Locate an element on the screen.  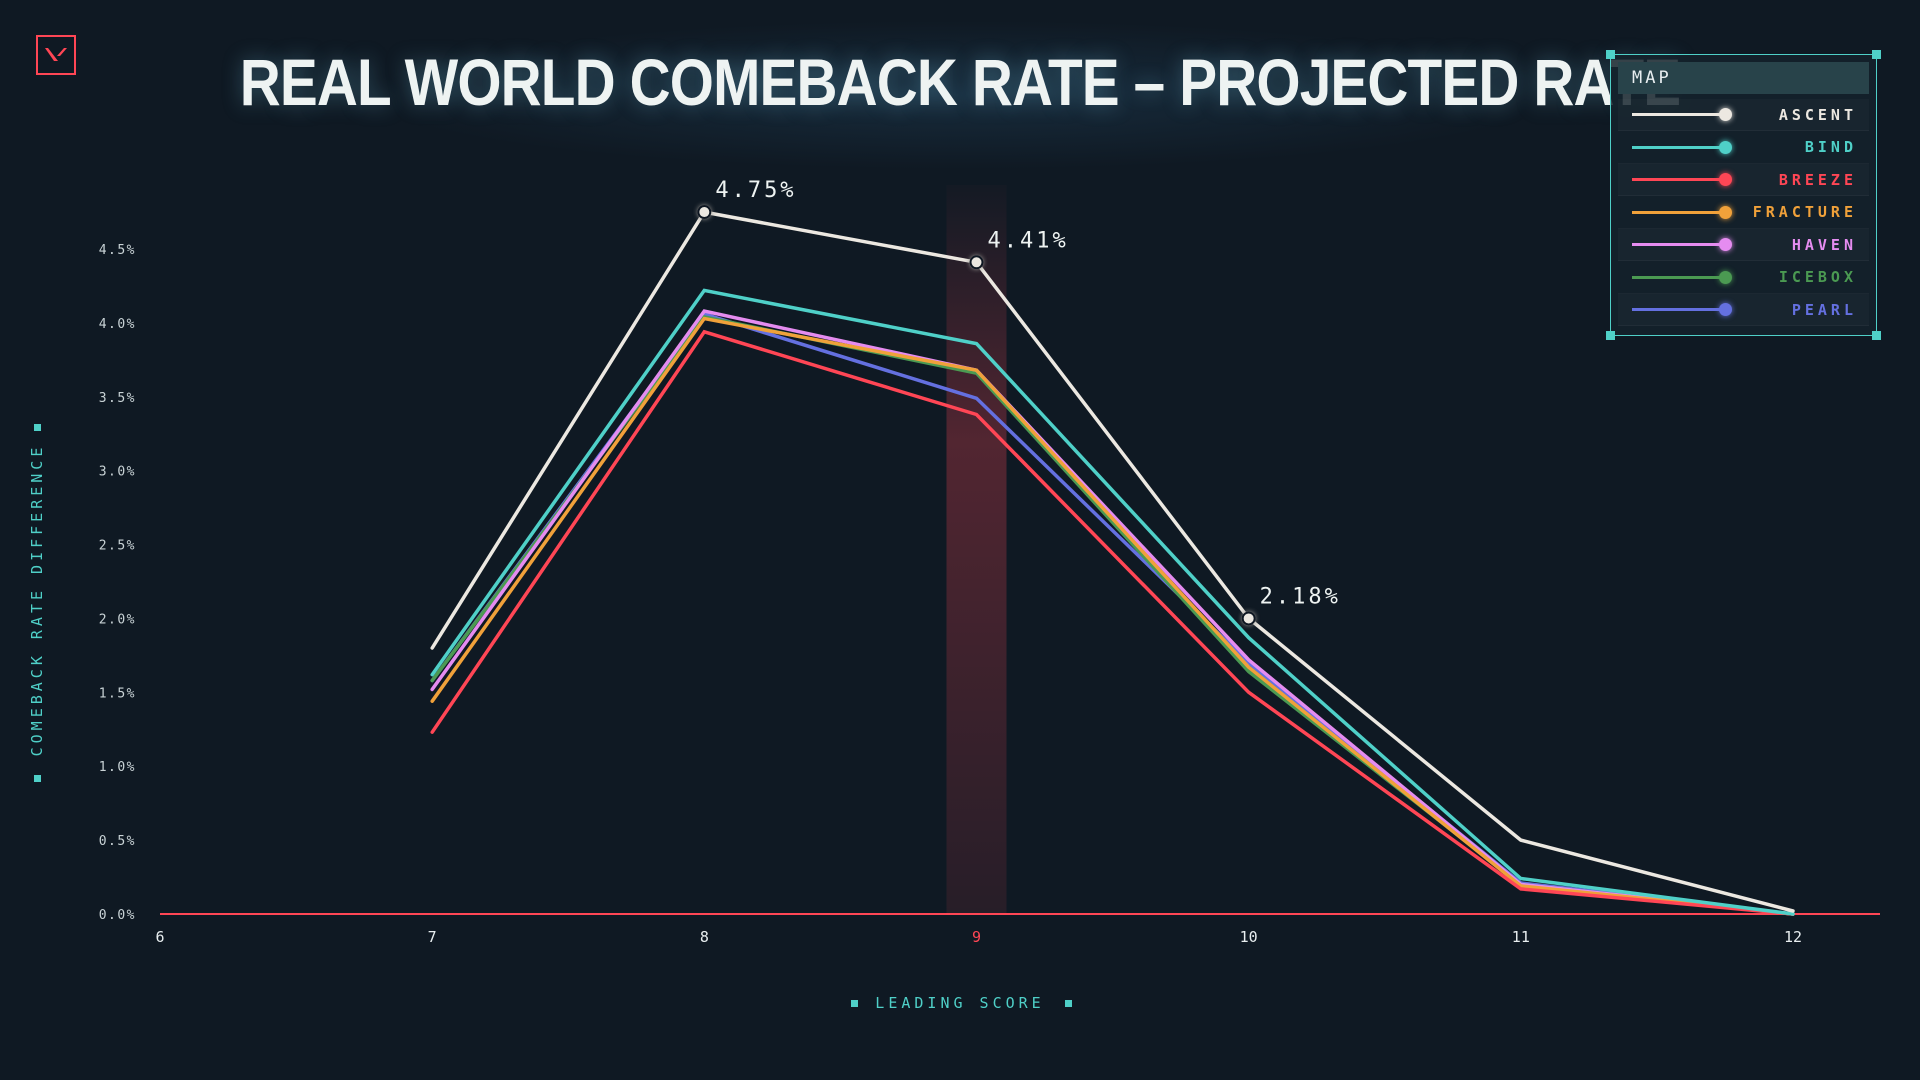
x-tick-label: 7 is located at coordinates (432, 937).